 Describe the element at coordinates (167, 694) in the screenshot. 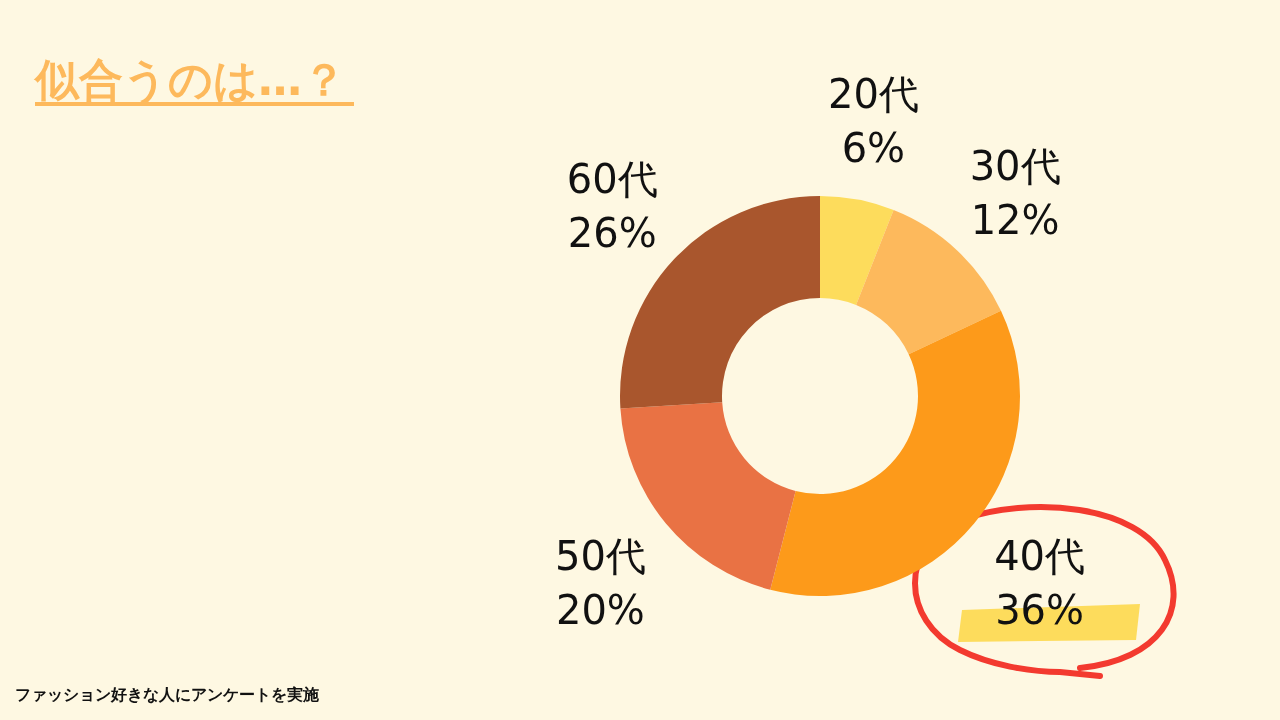

I see `text: ファッション好きな人にアンケートを実施` at that location.